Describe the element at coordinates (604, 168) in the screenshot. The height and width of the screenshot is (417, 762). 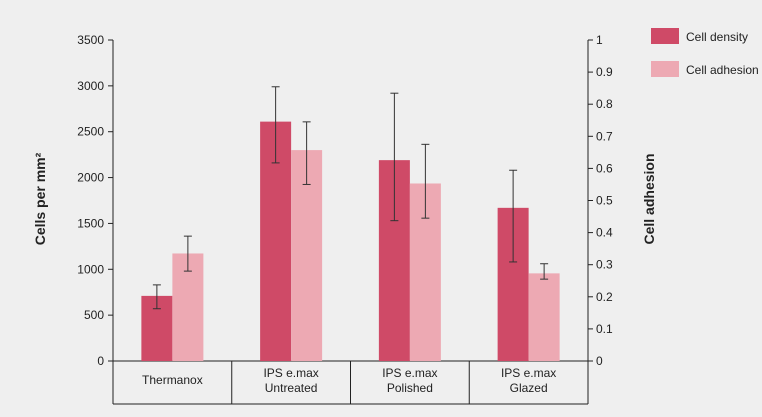
I see `right-tick-label: 0.6` at that location.